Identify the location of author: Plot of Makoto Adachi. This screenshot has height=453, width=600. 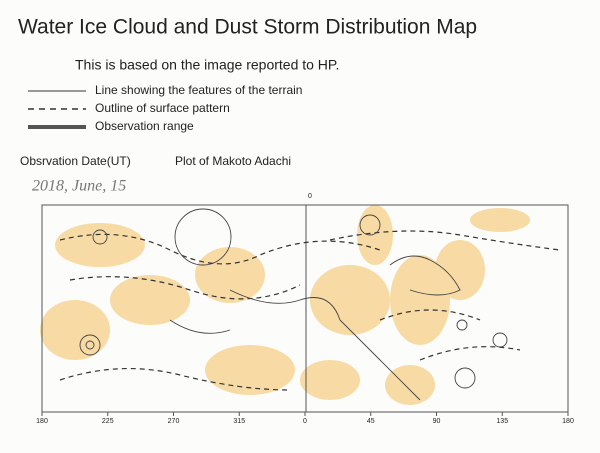
(233, 161).